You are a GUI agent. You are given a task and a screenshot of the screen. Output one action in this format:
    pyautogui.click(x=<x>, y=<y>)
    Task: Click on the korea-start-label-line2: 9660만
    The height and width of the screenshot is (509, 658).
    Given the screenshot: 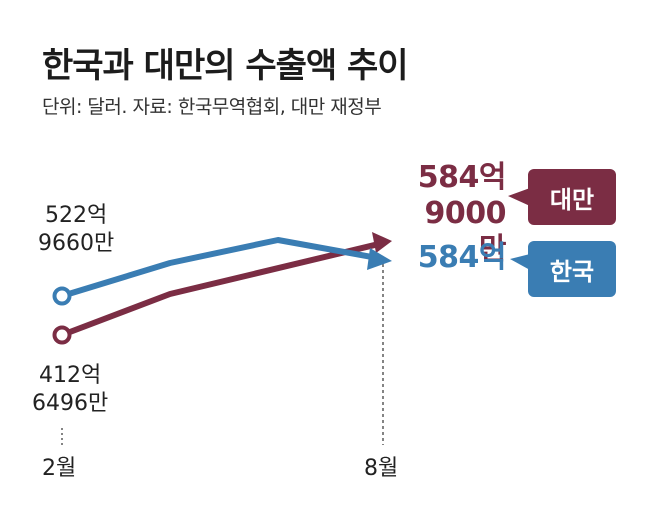 What is the action you would take?
    pyautogui.click(x=76, y=243)
    